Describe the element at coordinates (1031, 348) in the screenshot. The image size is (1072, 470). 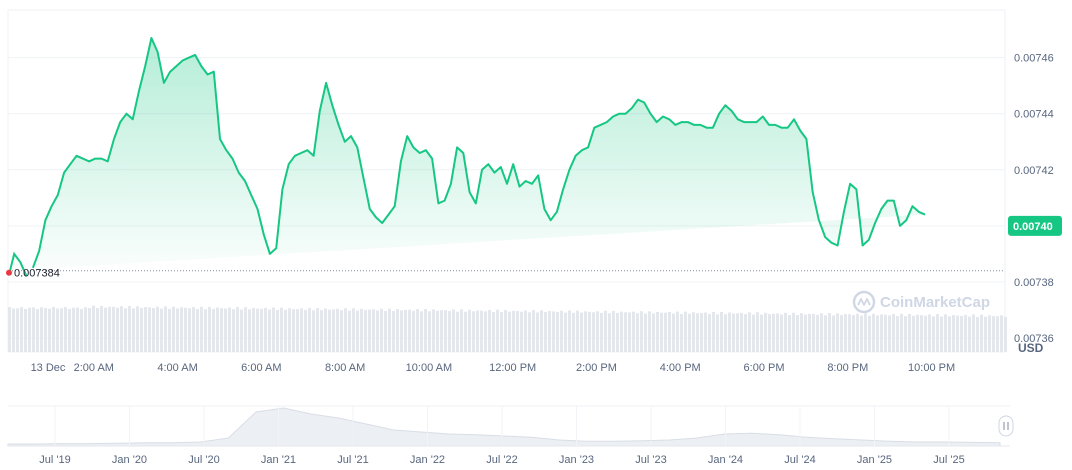
I see `currency-label: USD` at that location.